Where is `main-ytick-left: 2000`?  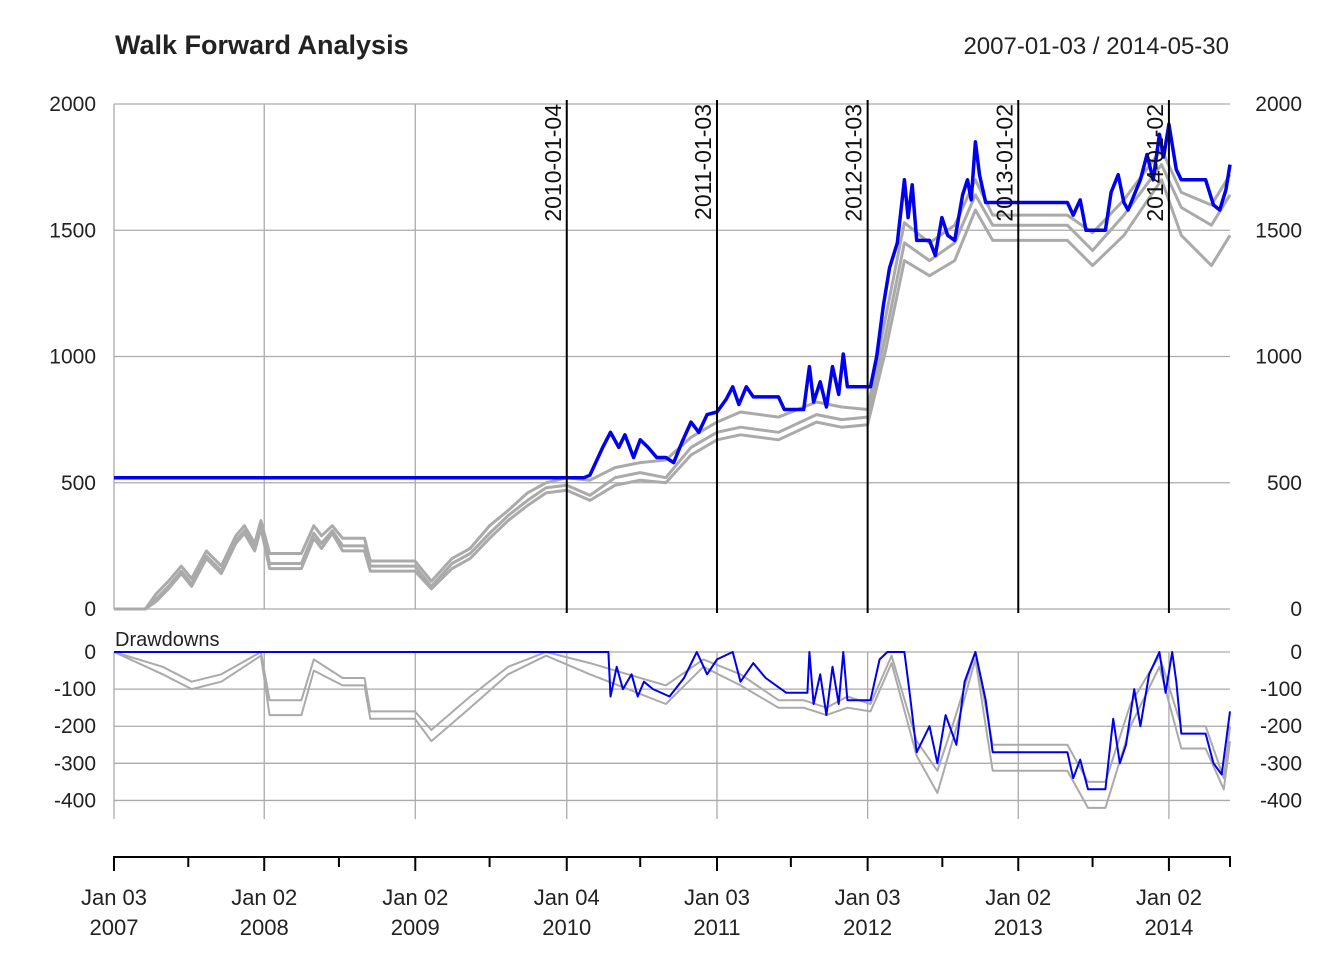
main-ytick-left: 2000 is located at coordinates (72, 104).